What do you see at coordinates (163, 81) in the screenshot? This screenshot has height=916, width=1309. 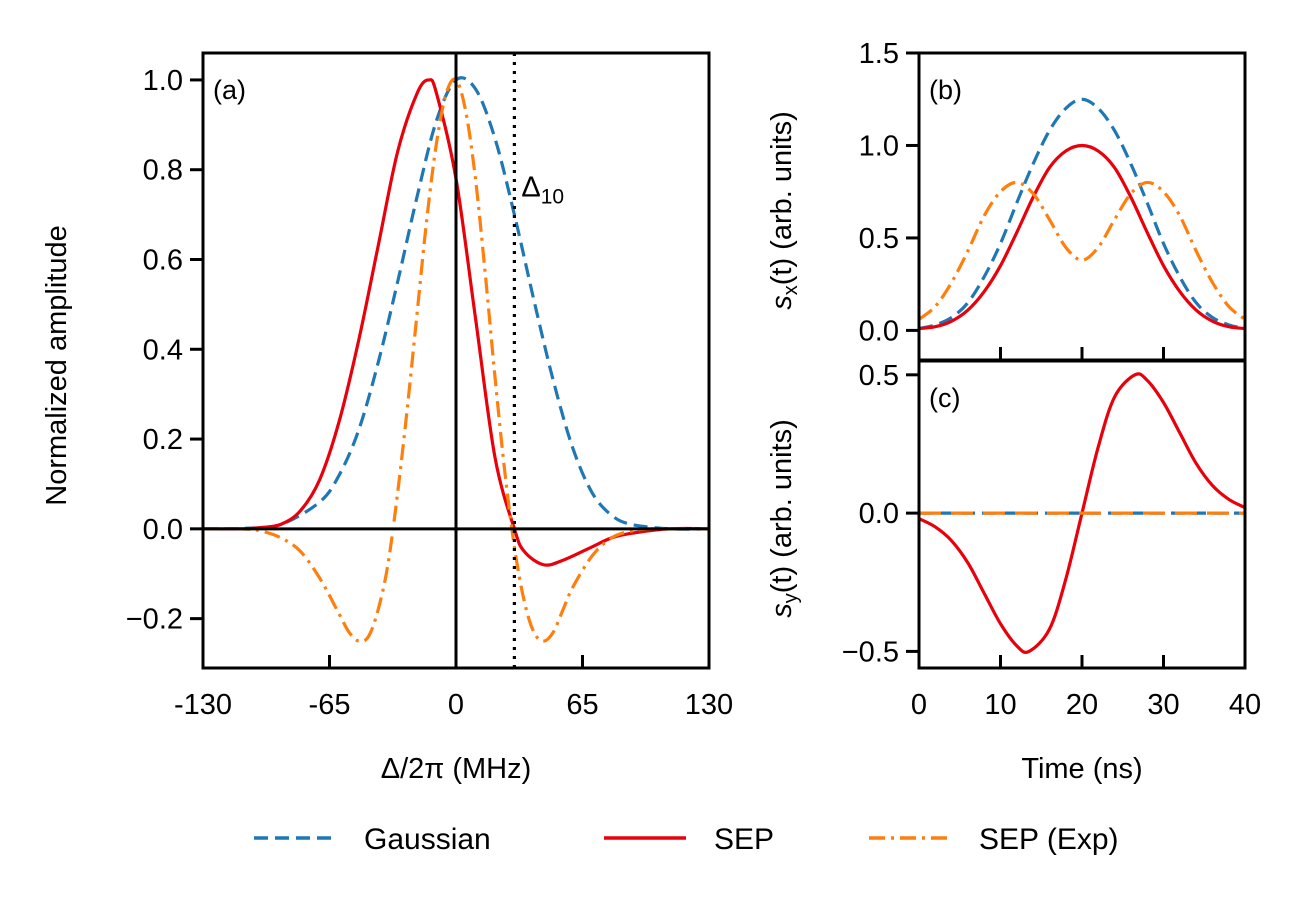 I see `panel-a-y-tick-label: 1.0` at bounding box center [163, 81].